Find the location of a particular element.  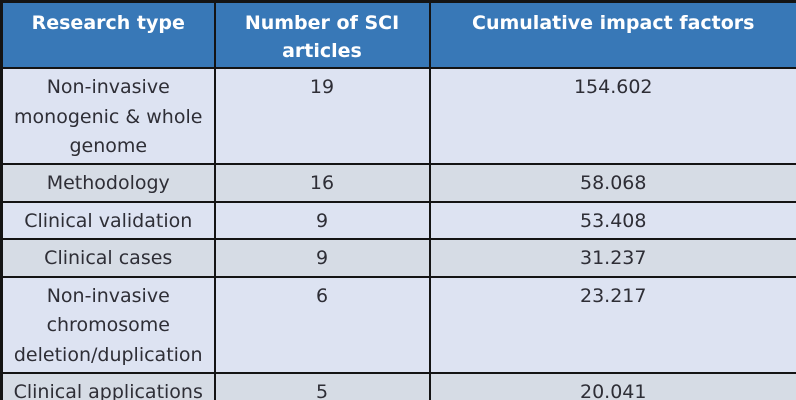

cell-sci-articles: 5 is located at coordinates (322, 386).